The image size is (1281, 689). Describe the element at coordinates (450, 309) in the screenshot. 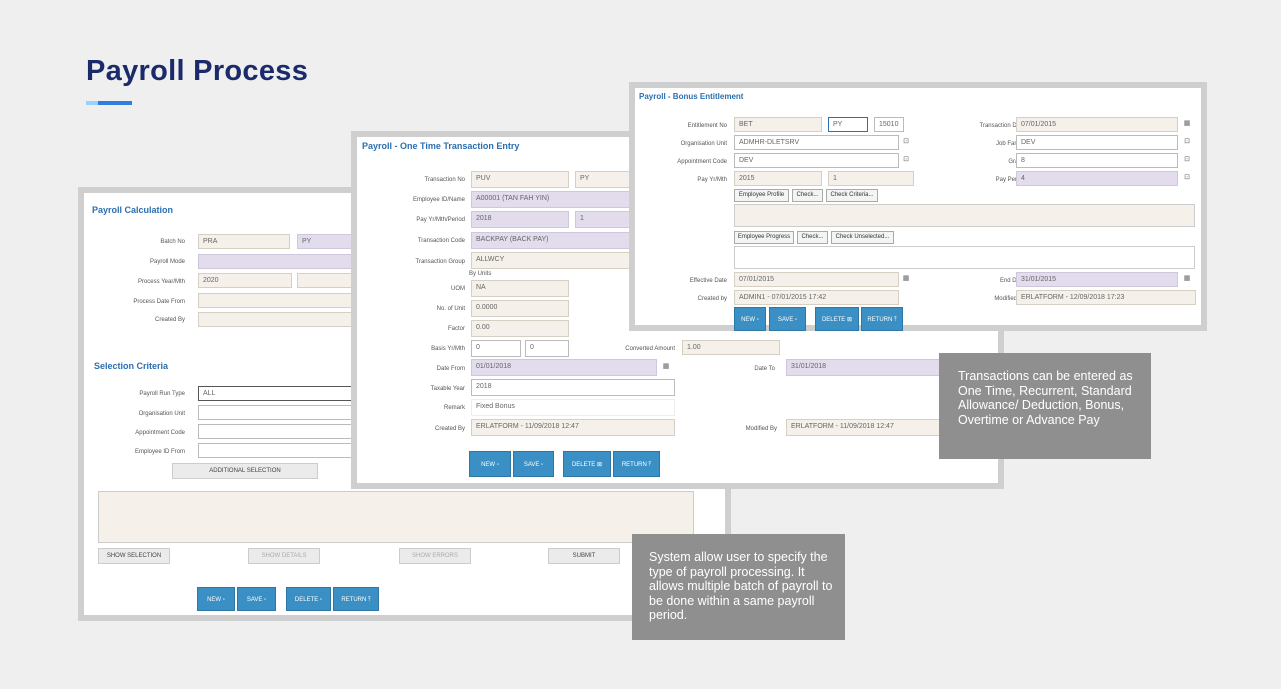

I see `no-of-unit-label: No. of Unit` at that location.